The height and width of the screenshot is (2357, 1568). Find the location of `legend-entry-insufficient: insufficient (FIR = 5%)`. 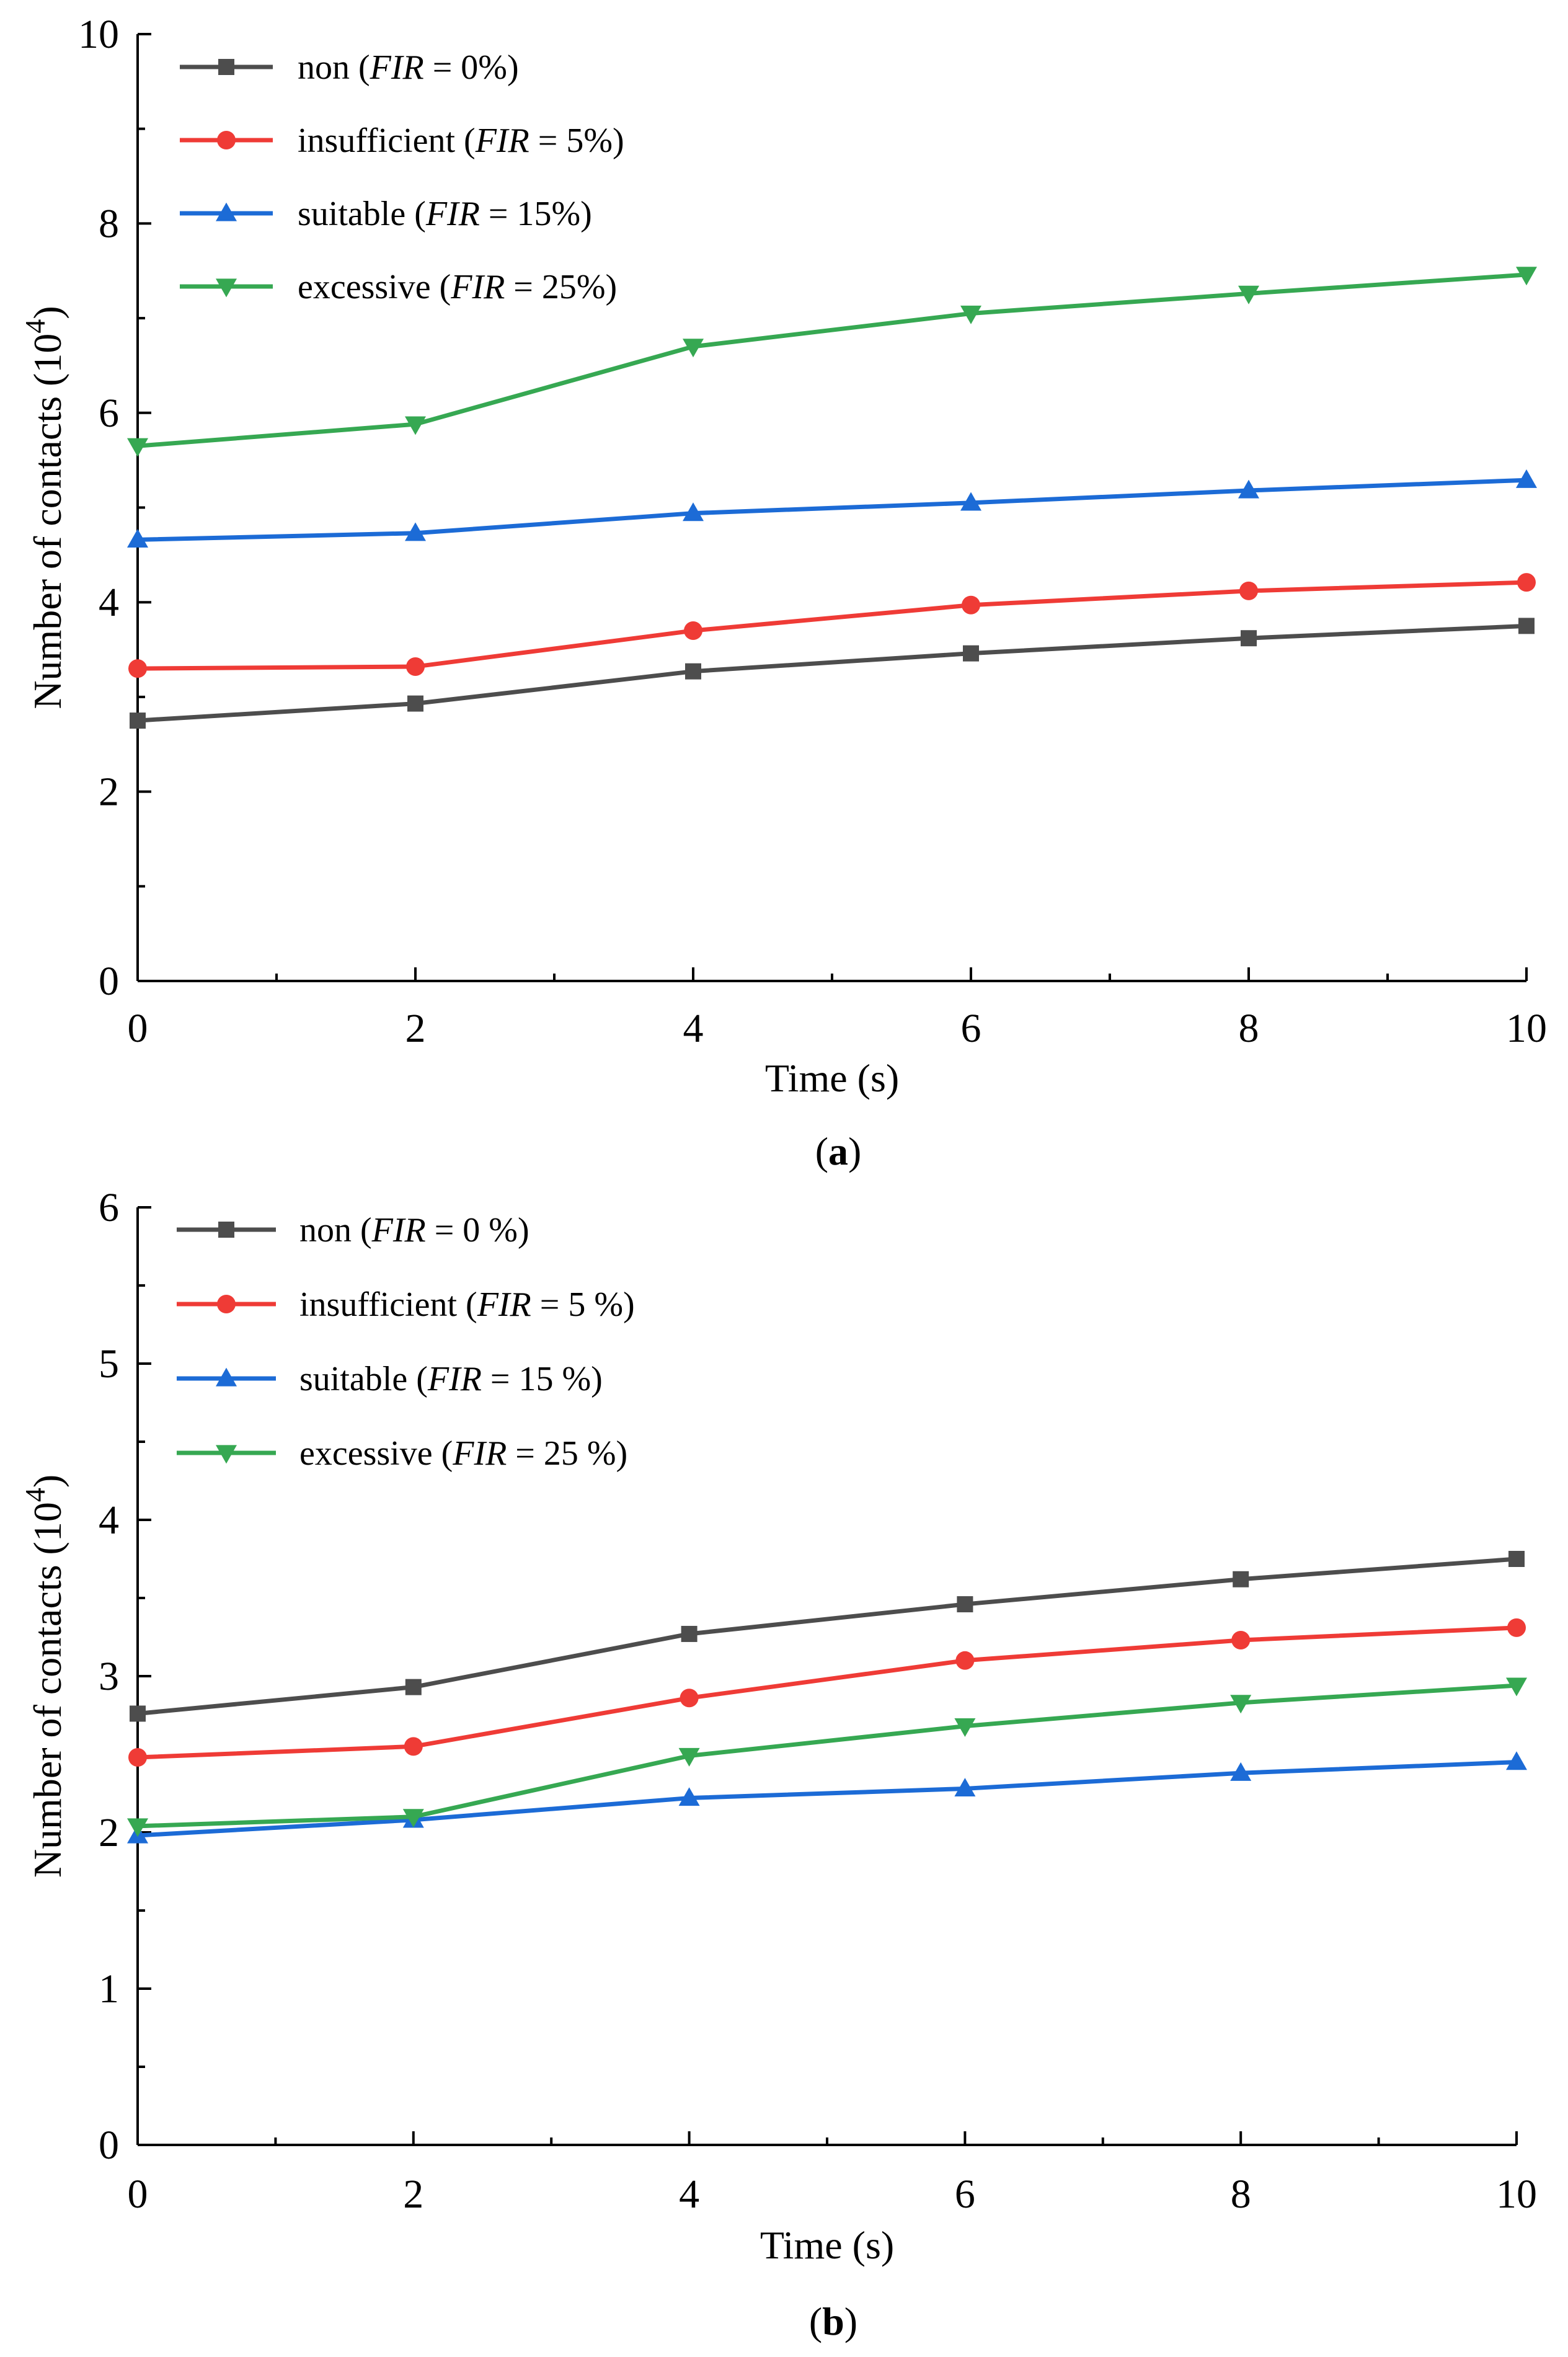

legend-entry-insufficient: insufficient (FIR = 5%) is located at coordinates (402, 141).